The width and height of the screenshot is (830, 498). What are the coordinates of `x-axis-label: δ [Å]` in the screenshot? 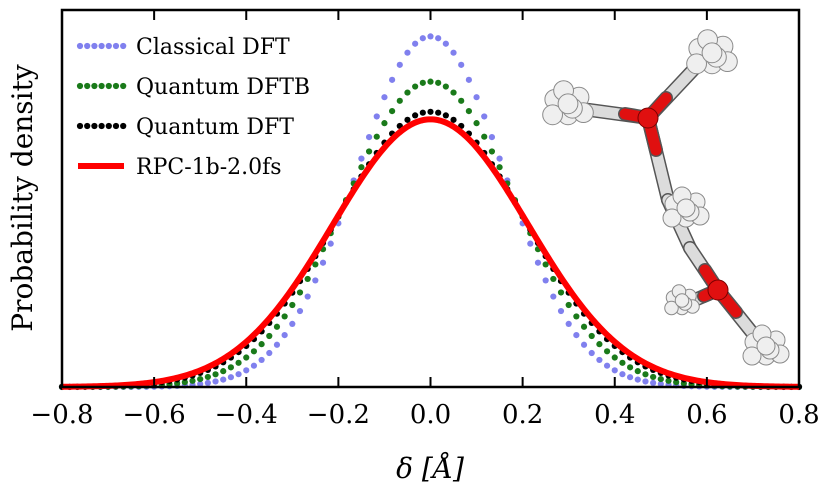 It's located at (430, 468).